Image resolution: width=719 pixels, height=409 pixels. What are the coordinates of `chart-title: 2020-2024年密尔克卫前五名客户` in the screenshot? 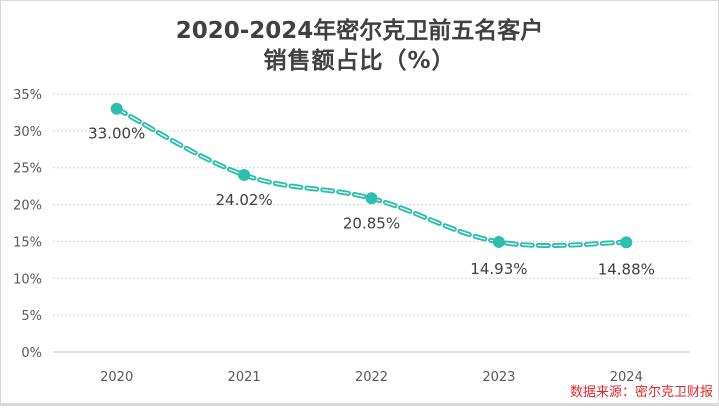 It's located at (359, 31).